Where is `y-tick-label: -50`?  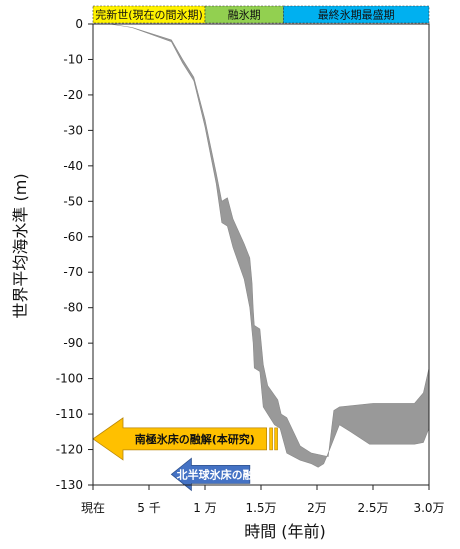 y-tick-label: -50 is located at coordinates (73, 201).